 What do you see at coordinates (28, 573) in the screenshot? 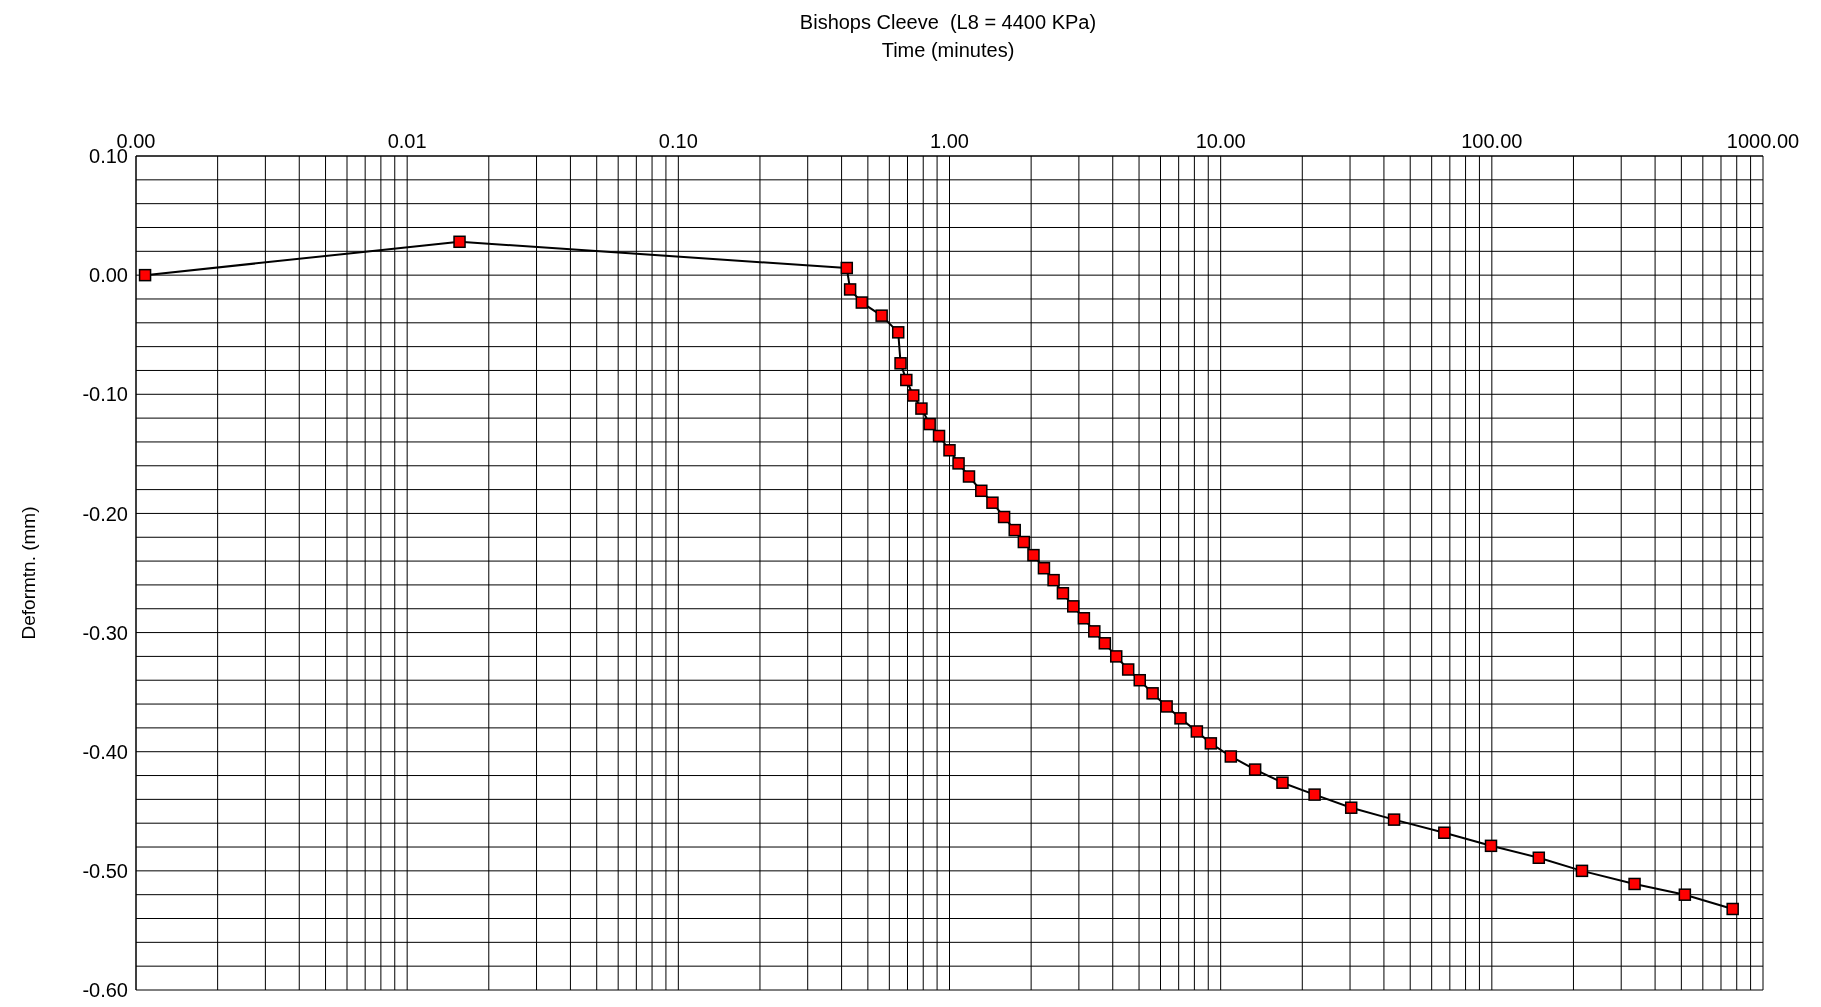
I see `y-axis-title: Deformtn. (mm)` at bounding box center [28, 573].